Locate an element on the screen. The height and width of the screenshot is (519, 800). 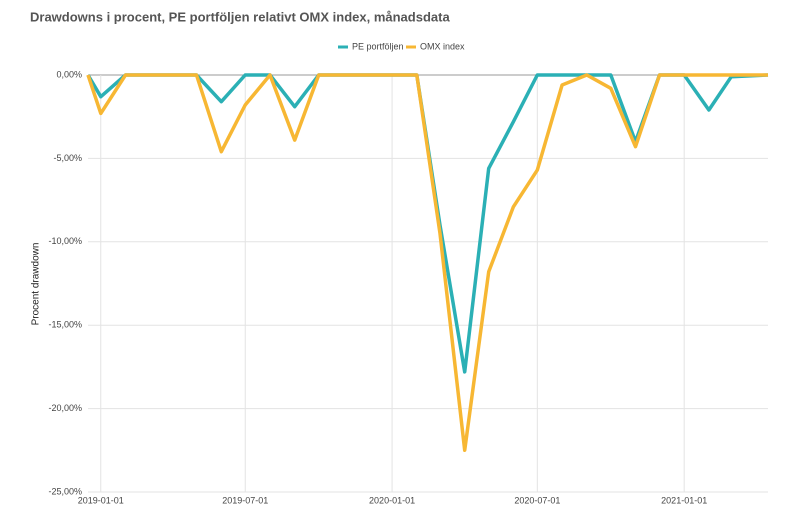
x-tick-label: 2020-01-01 is located at coordinates (392, 500).